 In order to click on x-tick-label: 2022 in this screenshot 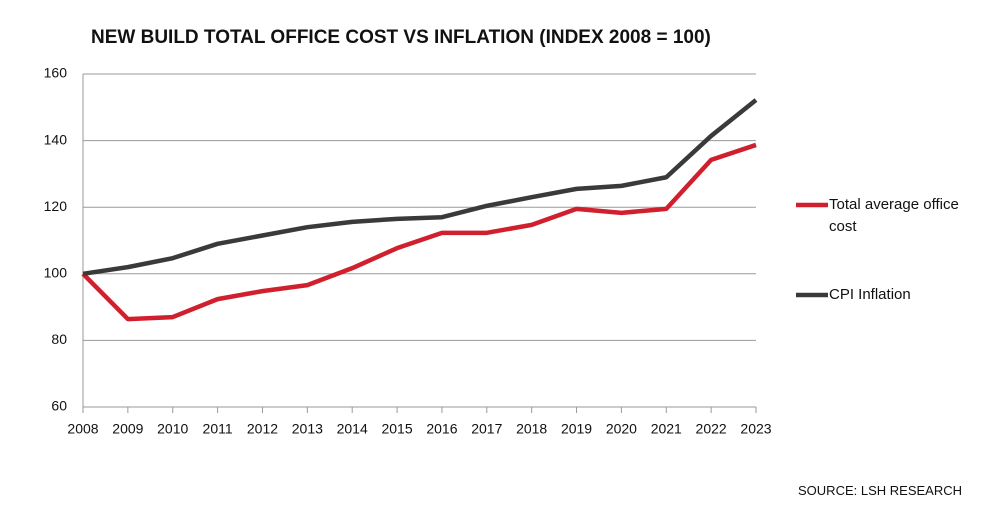, I will do `click(711, 429)`.